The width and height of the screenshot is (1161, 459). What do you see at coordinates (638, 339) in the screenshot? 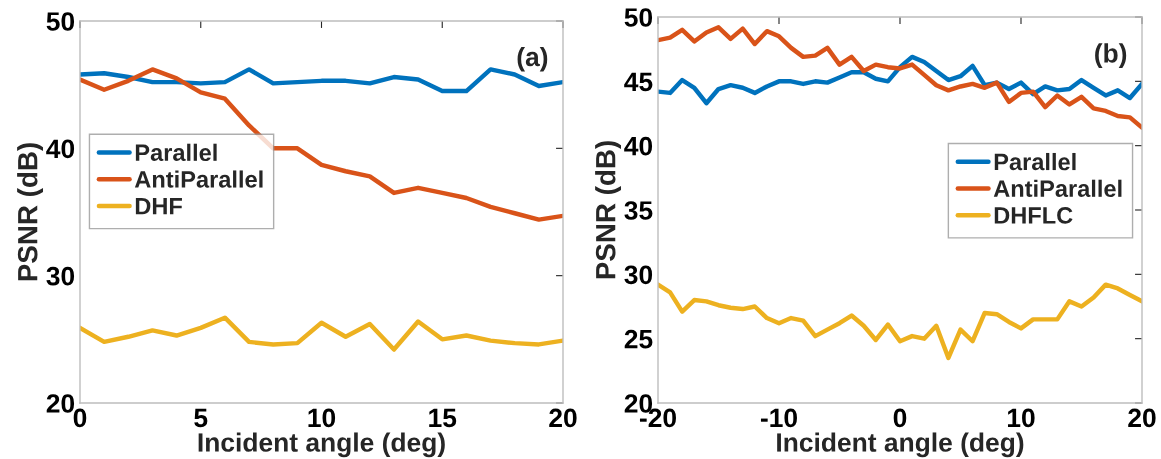
I see `y-tick-label: 25` at bounding box center [638, 339].